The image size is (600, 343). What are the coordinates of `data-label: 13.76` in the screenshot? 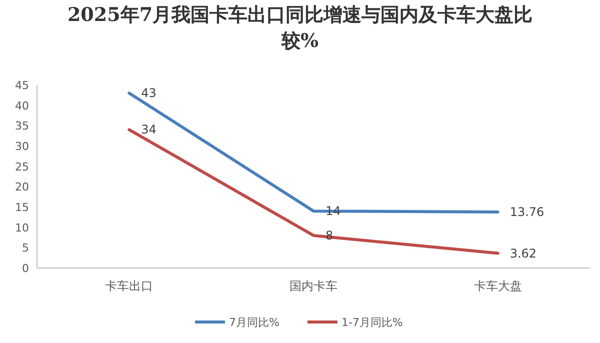 It's located at (527, 212).